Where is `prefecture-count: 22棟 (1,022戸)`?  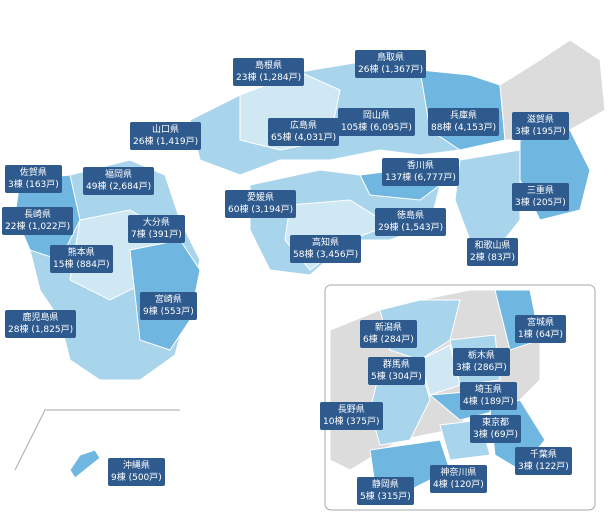
prefecture-count: 22棟 (1,022戸) is located at coordinates (38, 227).